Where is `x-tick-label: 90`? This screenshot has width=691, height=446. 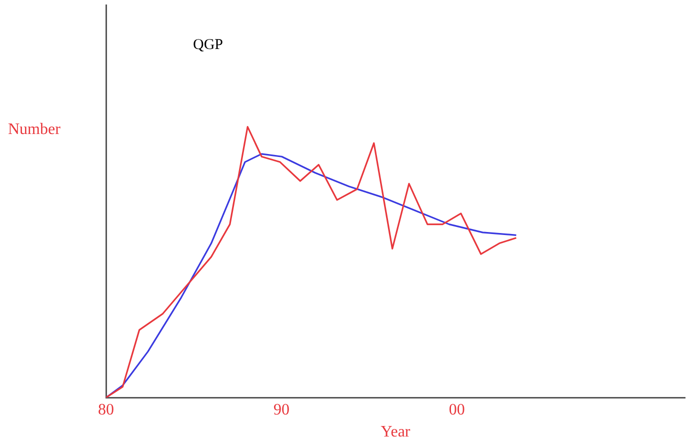 x-tick-label: 90 is located at coordinates (281, 409).